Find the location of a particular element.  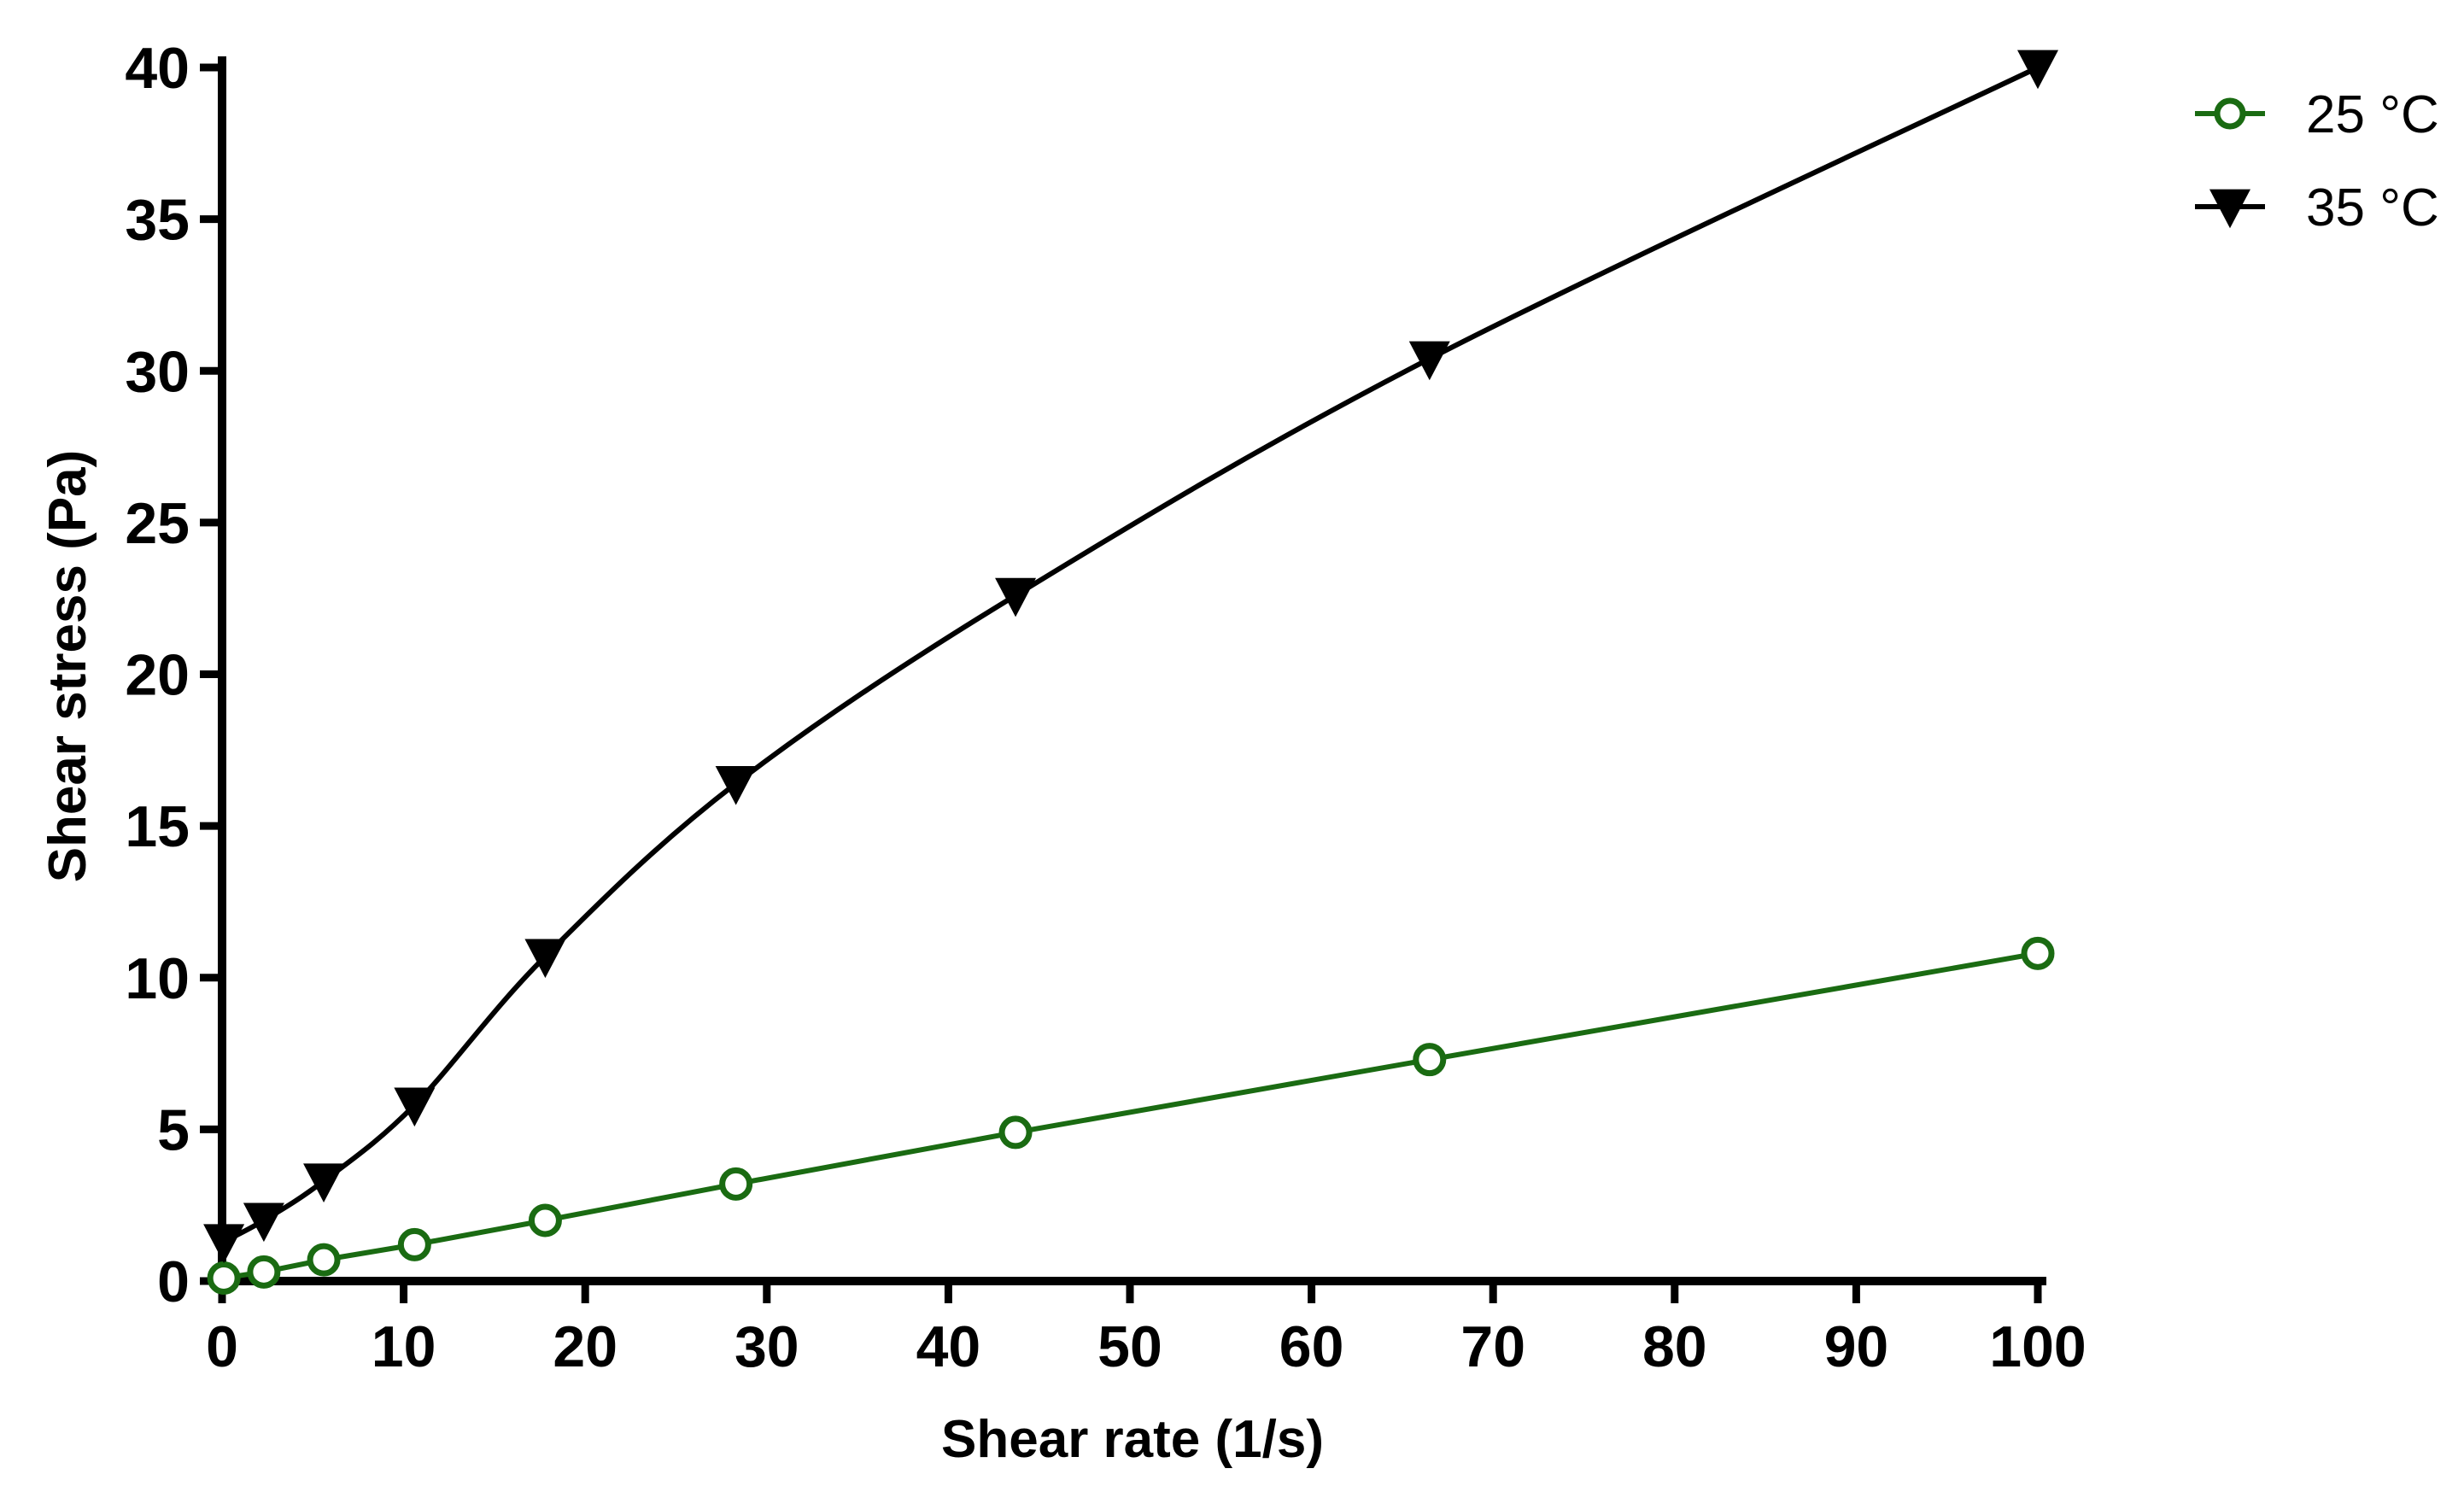

x-tick-label: 50 is located at coordinates (1129, 1347).